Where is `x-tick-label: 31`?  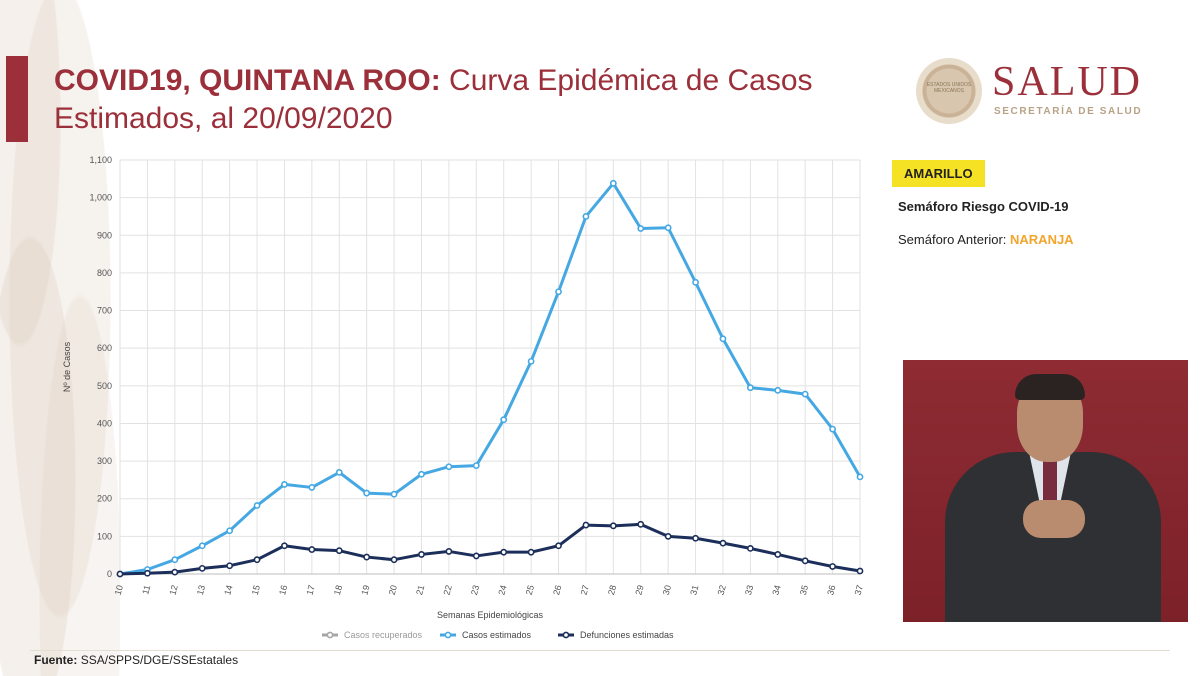
x-tick-label: 31 is located at coordinates (694, 590).